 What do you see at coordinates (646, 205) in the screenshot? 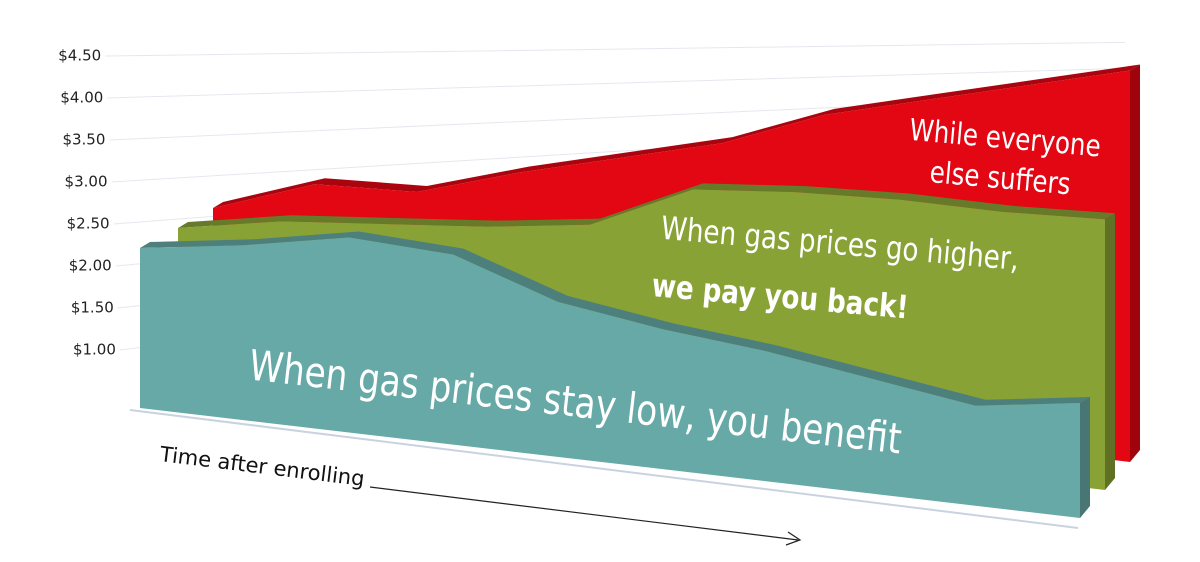
I see `ribbon-top` at bounding box center [646, 205].